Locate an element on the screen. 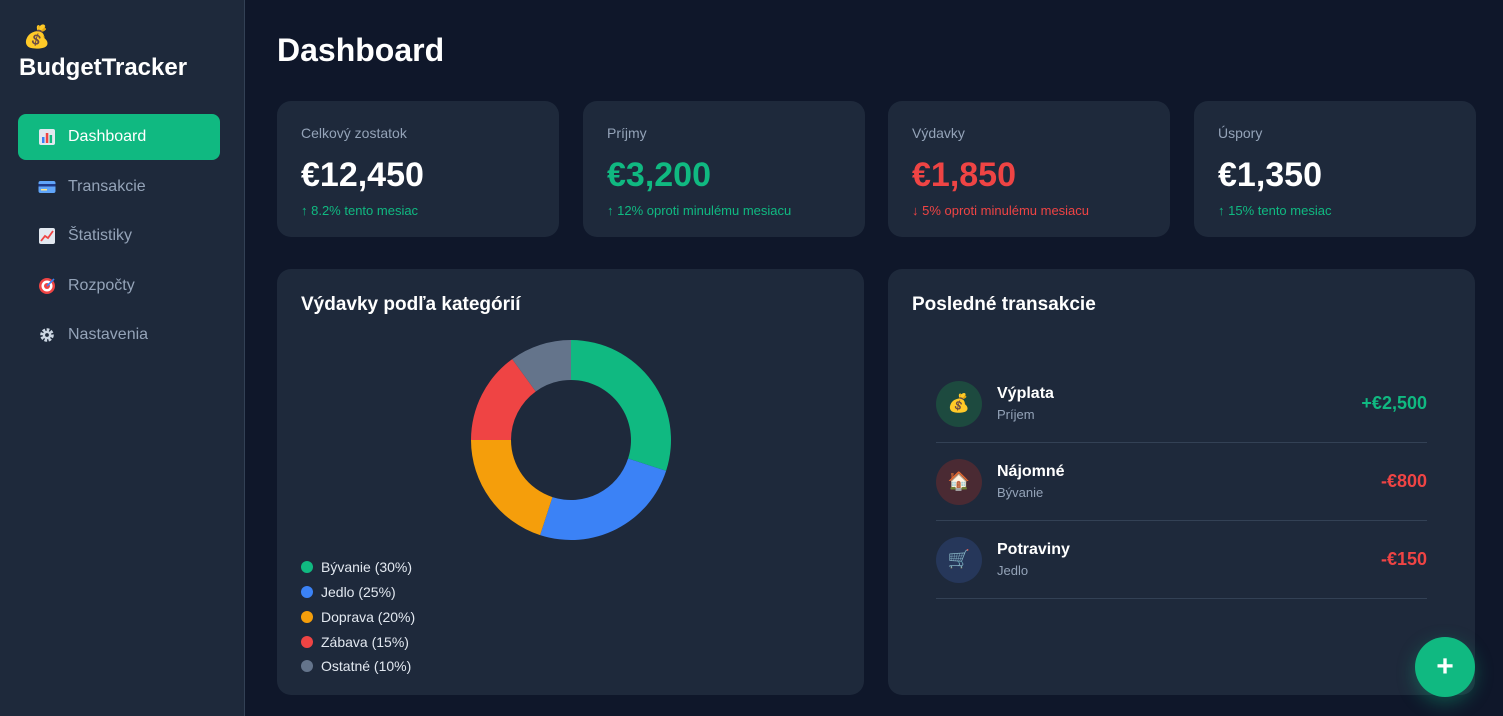 This screenshot has height=716, width=1503. sidebar-item-label: Dashboard is located at coordinates (107, 136).